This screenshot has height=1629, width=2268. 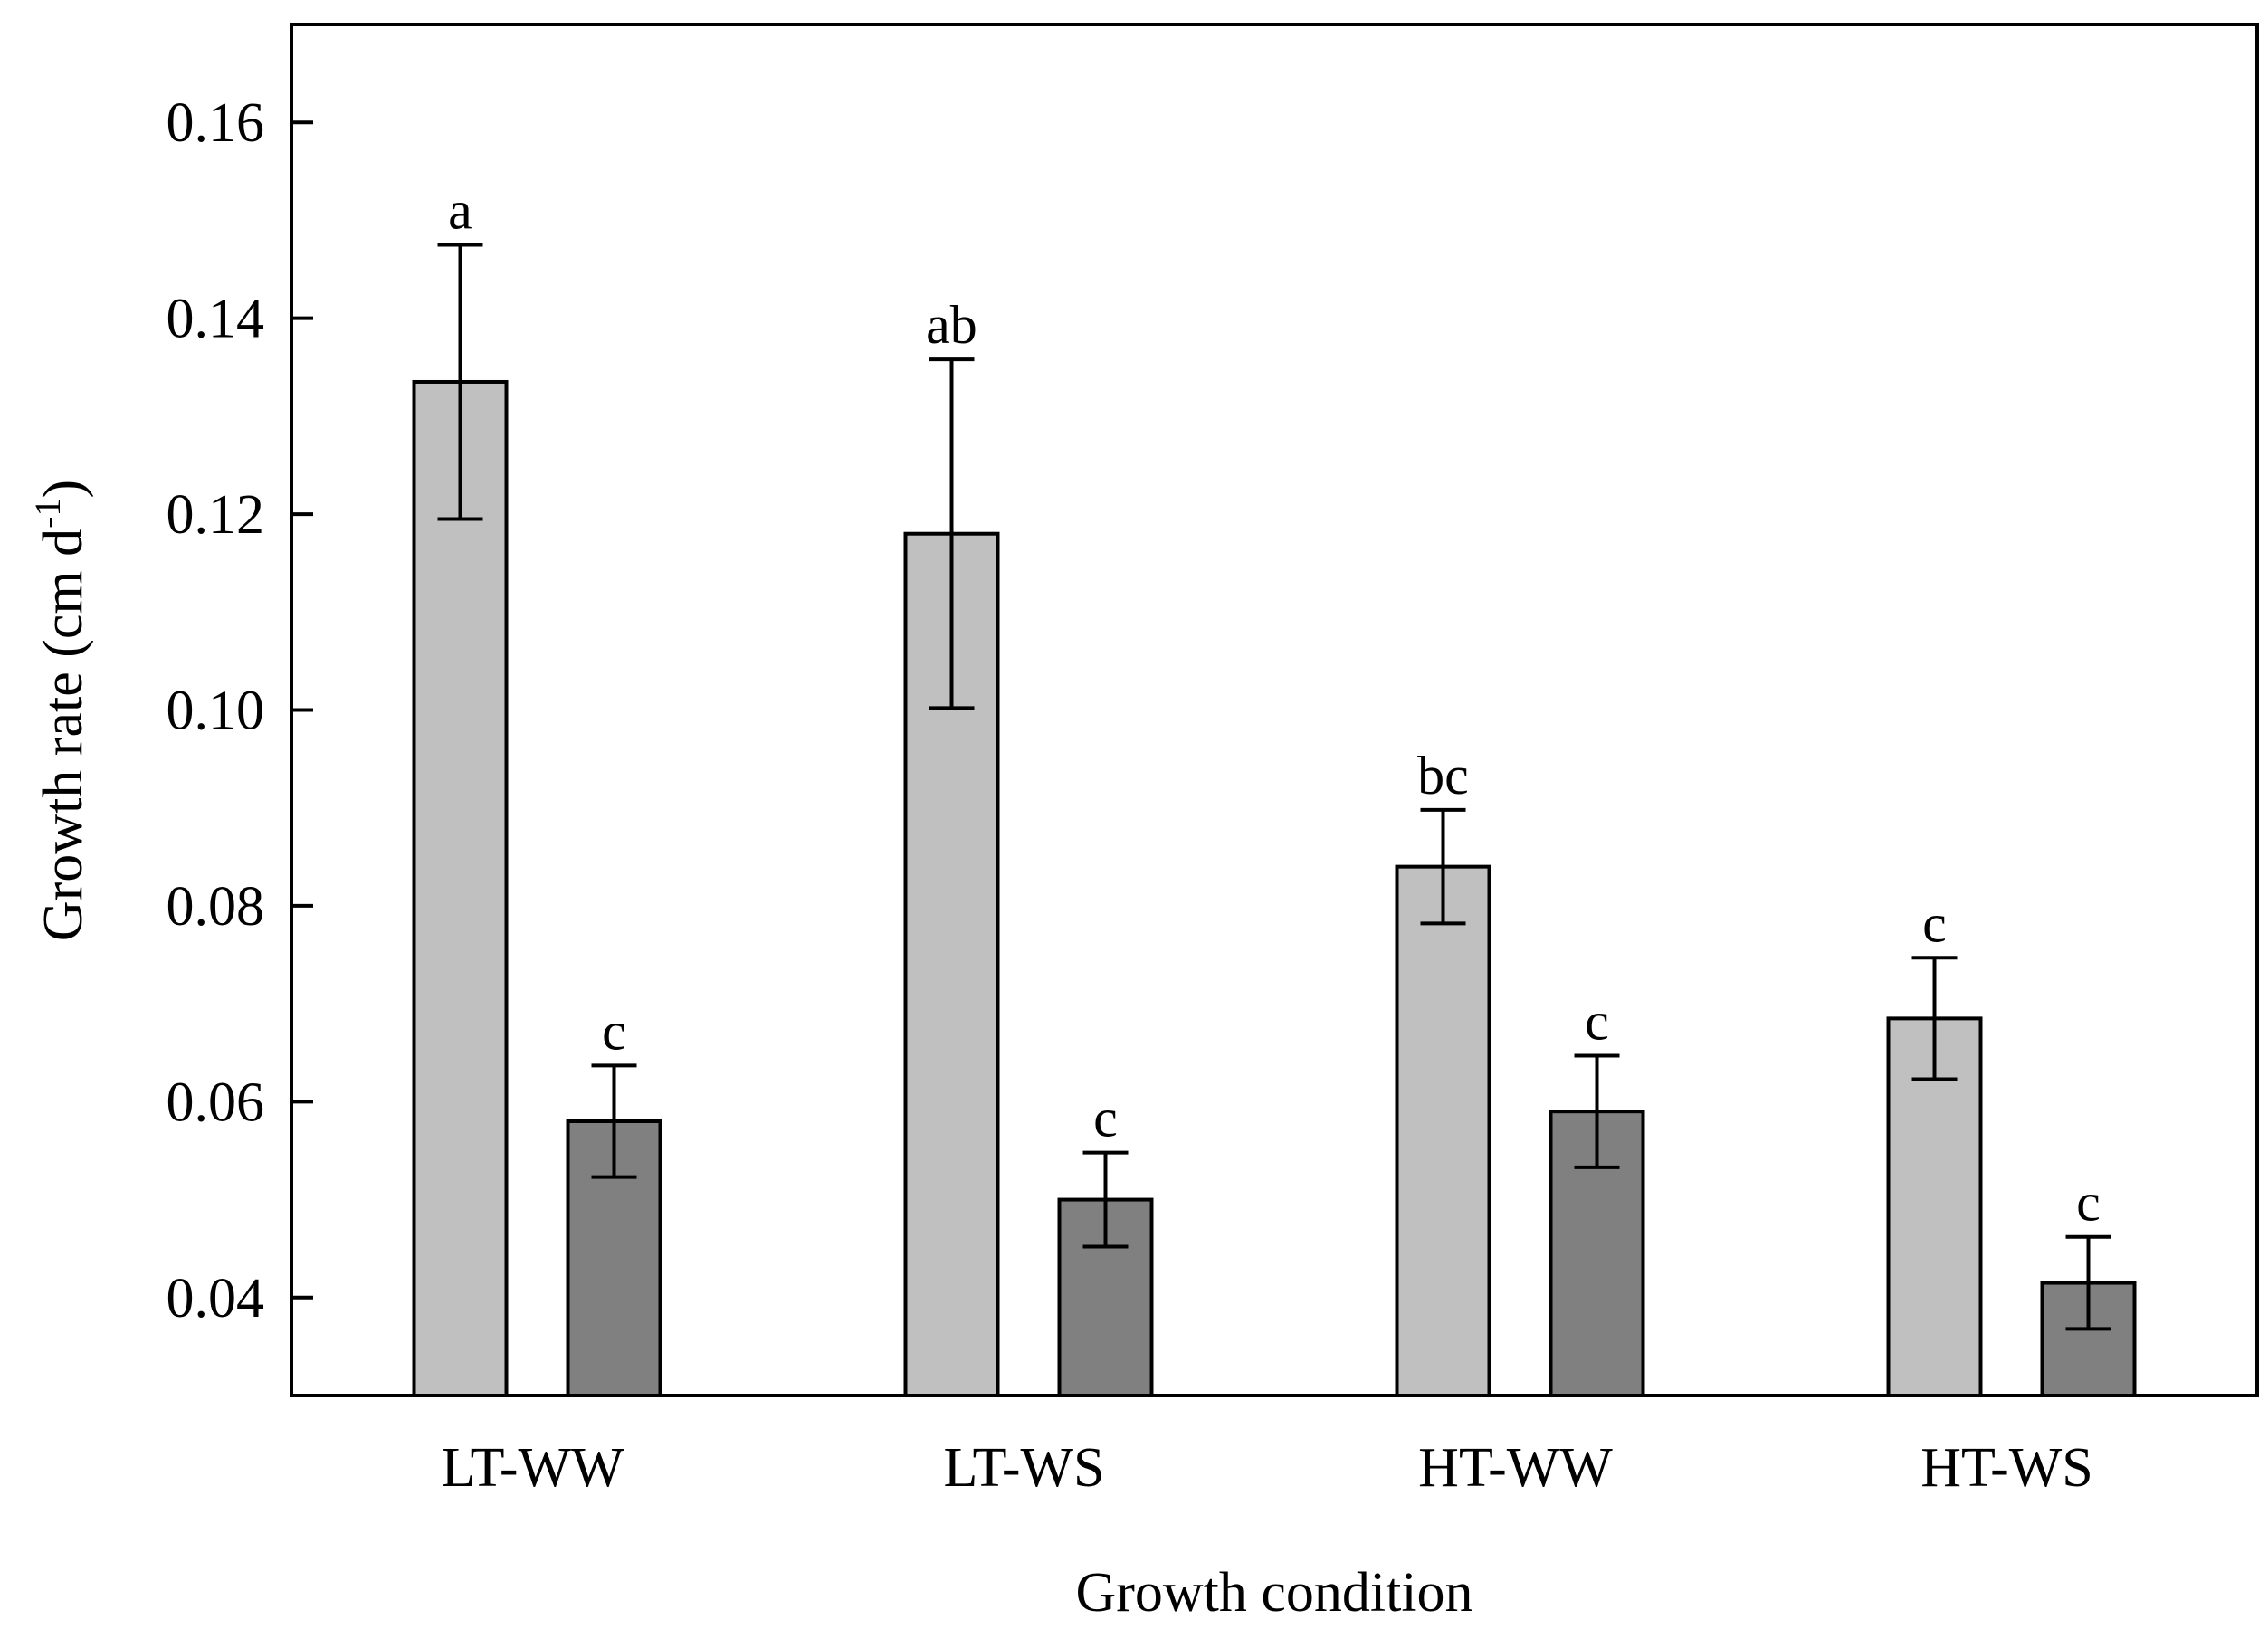 What do you see at coordinates (1023, 1468) in the screenshot?
I see `x-tick-label: LT-WS` at bounding box center [1023, 1468].